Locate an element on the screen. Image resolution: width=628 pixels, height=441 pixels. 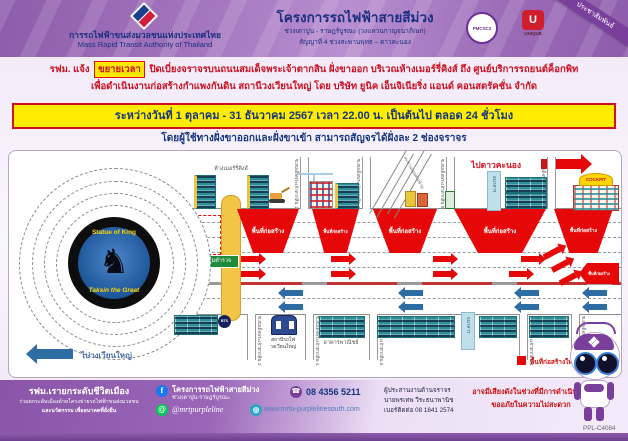
facebook-icon: f is located at coordinates (162, 391).